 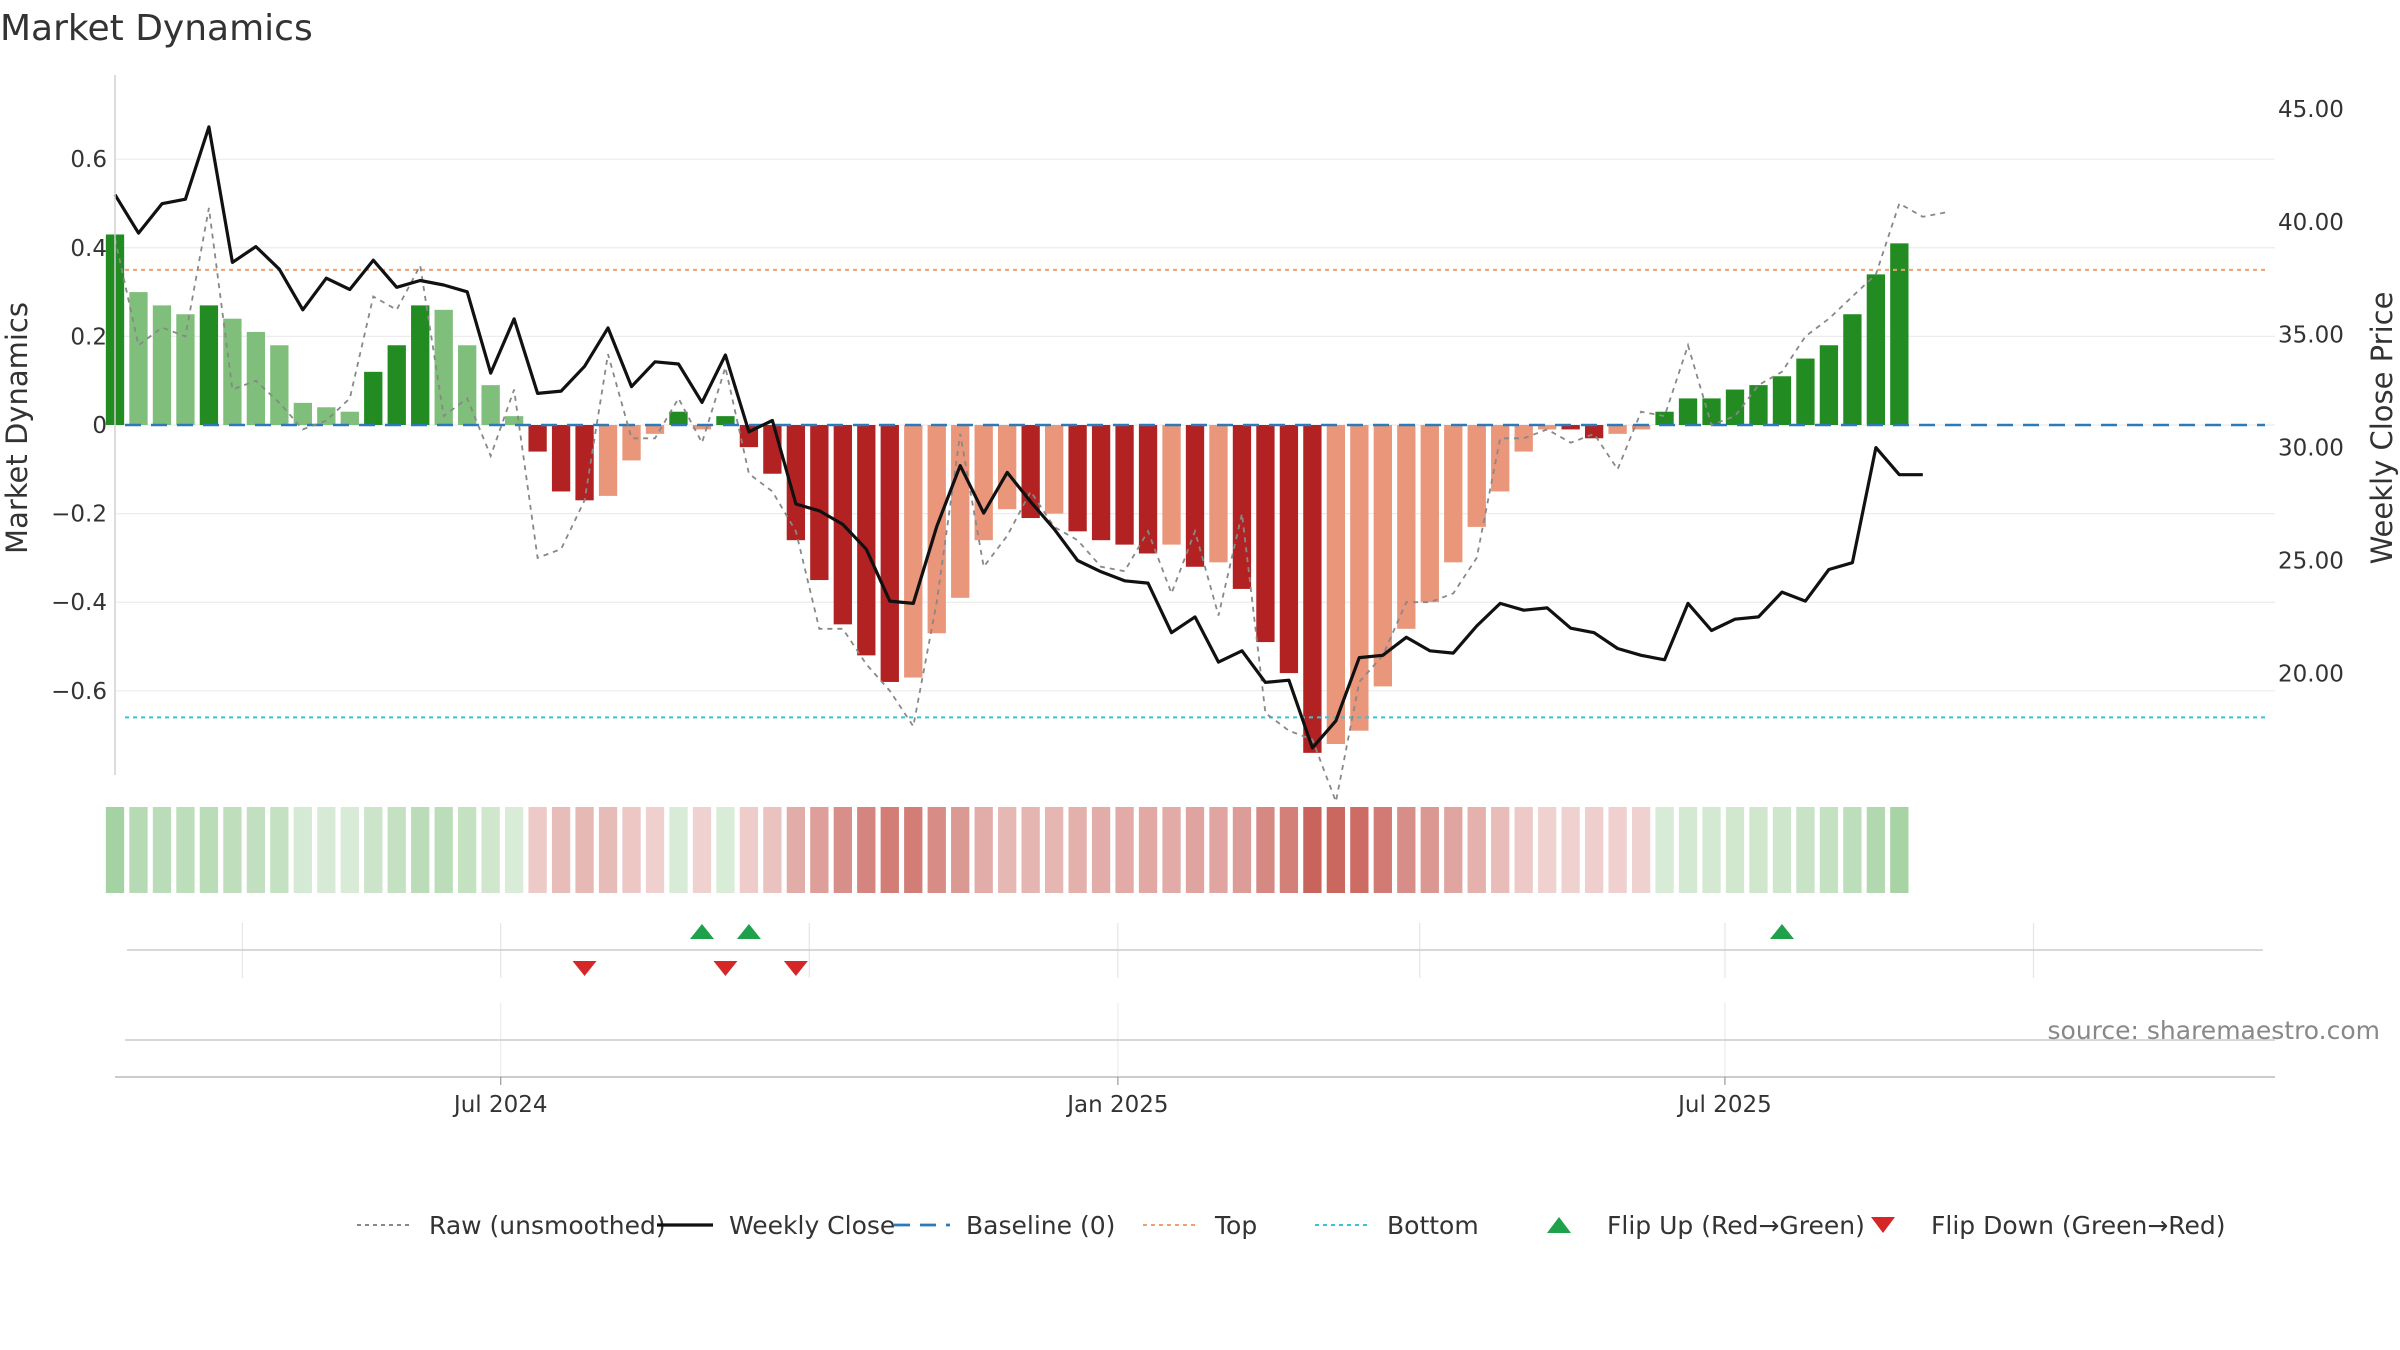 I want to click on y2-tick-label: 20.00, so click(x=2311, y=674).